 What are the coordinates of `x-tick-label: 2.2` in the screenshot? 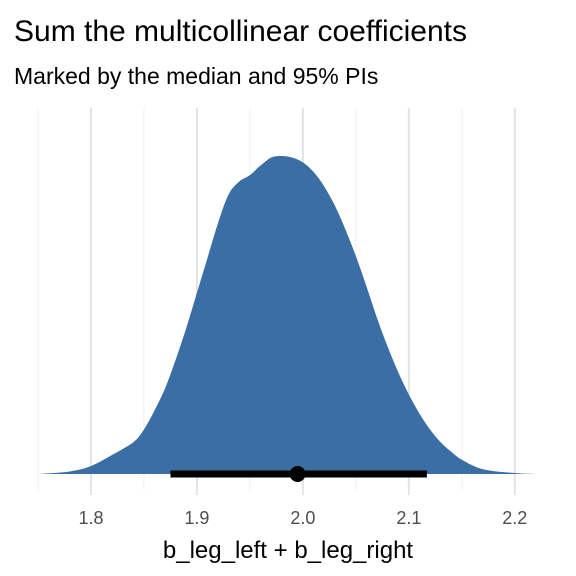 It's located at (514, 518).